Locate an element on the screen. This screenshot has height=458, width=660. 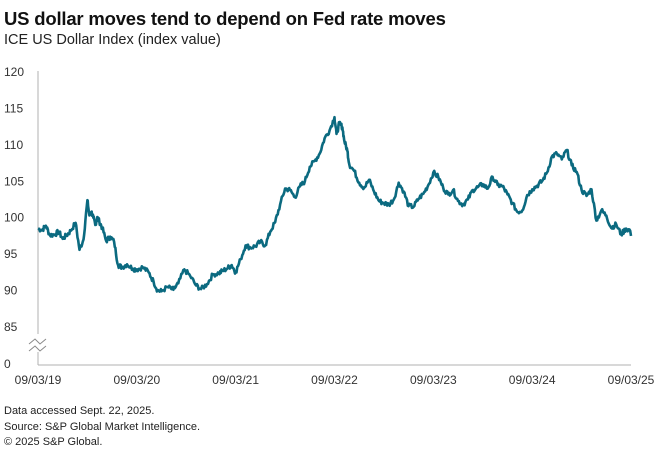
x-tick-label: 09/03/23 is located at coordinates (433, 380).